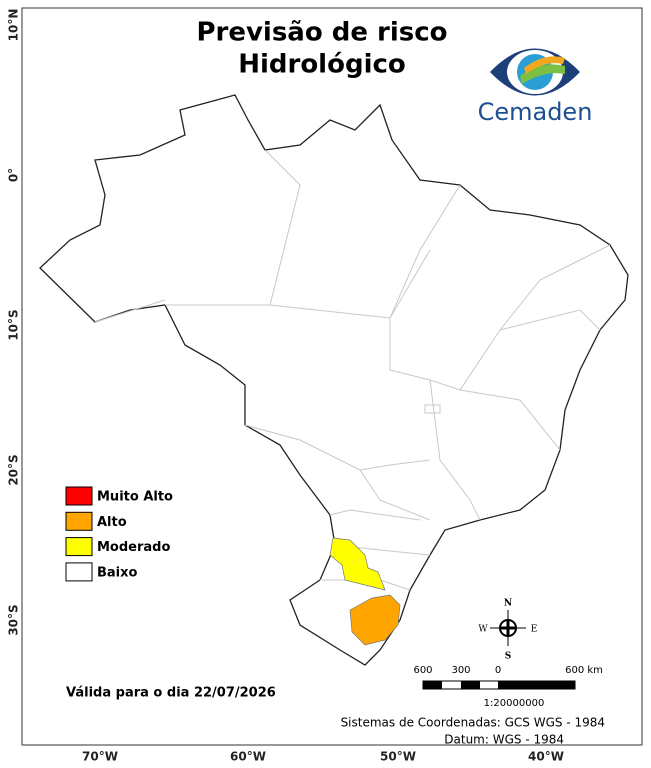 The image size is (651, 768). I want to click on scale-label: 600 km, so click(584, 670).